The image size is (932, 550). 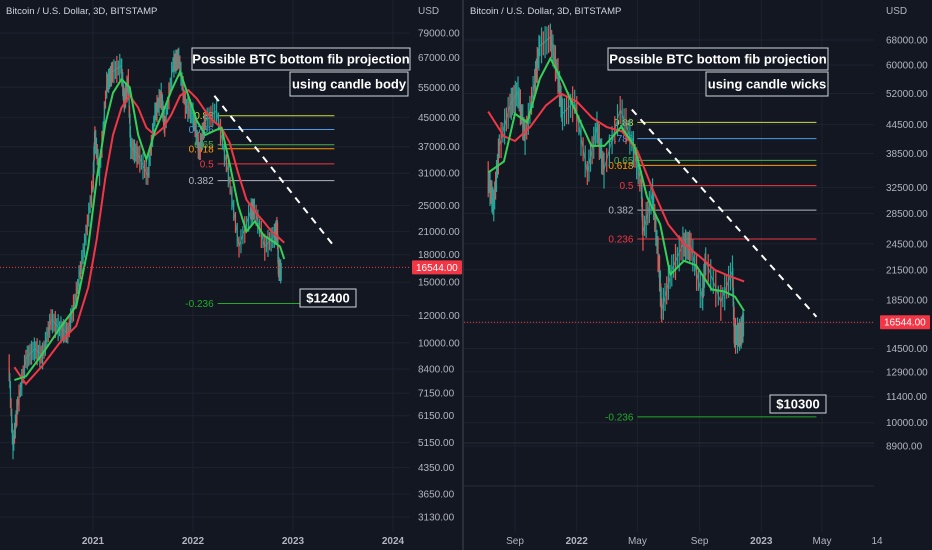 I want to click on left-instrument-title: Bitcoin / U.S. Dollar, 3D, BITSTAMP, so click(x=81, y=11).